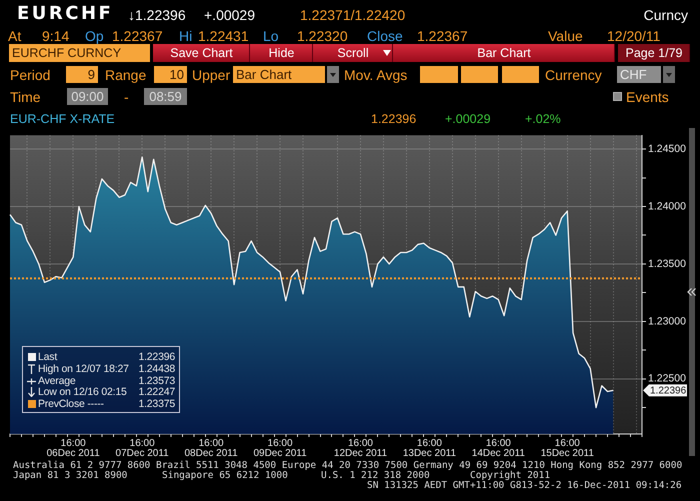  I want to click on text: Value, so click(565, 36).